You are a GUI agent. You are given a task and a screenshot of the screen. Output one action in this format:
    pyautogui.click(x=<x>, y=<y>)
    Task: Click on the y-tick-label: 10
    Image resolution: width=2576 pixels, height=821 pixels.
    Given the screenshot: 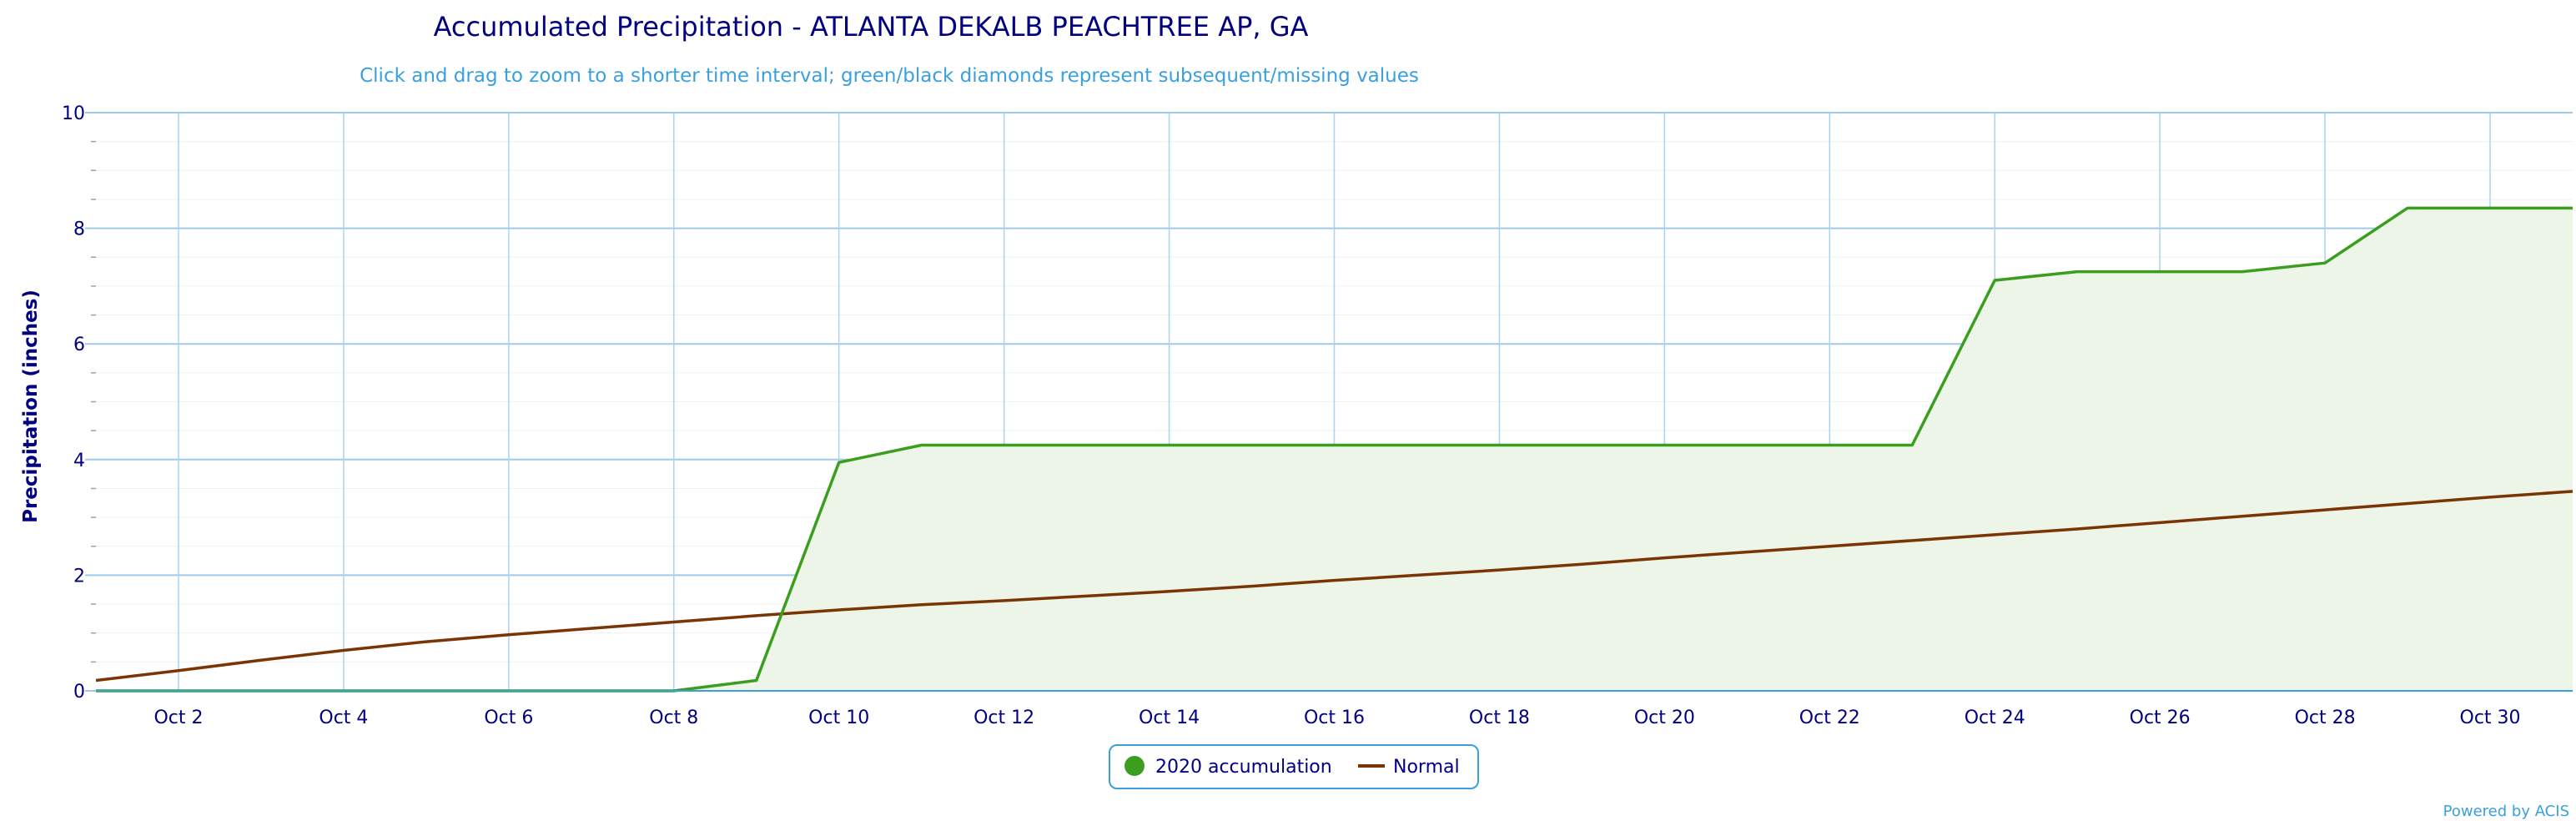 What is the action you would take?
    pyautogui.click(x=73, y=114)
    